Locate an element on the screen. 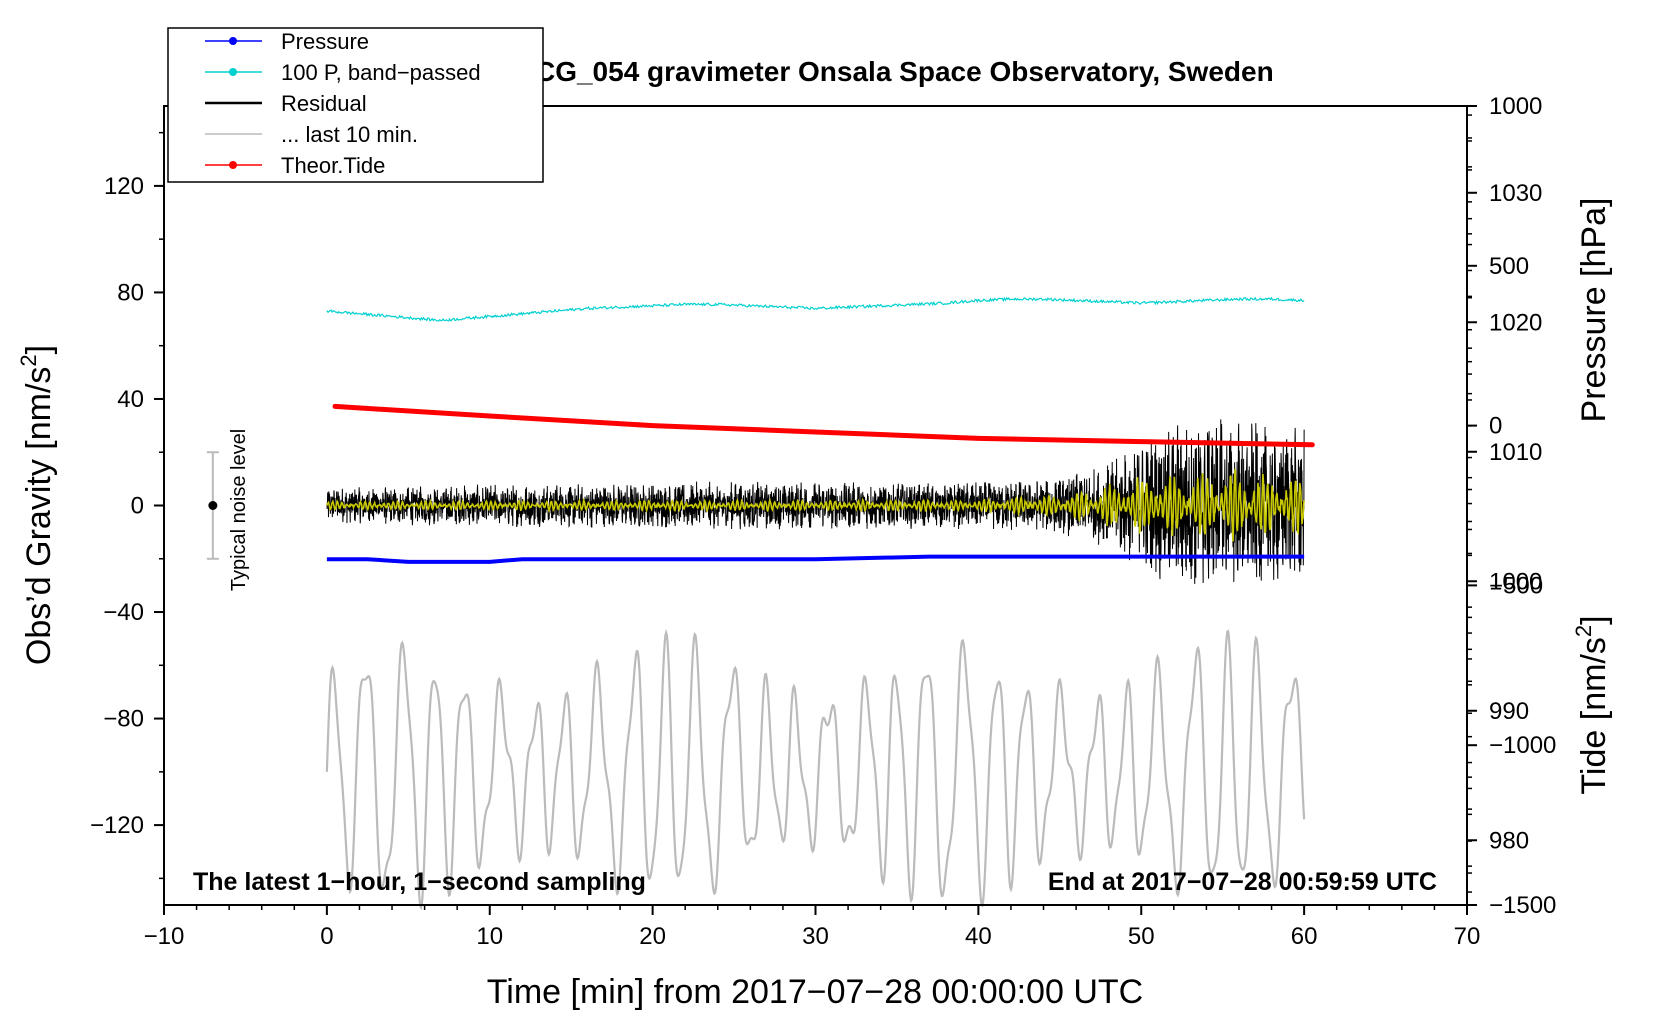  legend-label: ... last 10 min. is located at coordinates (349, 134).